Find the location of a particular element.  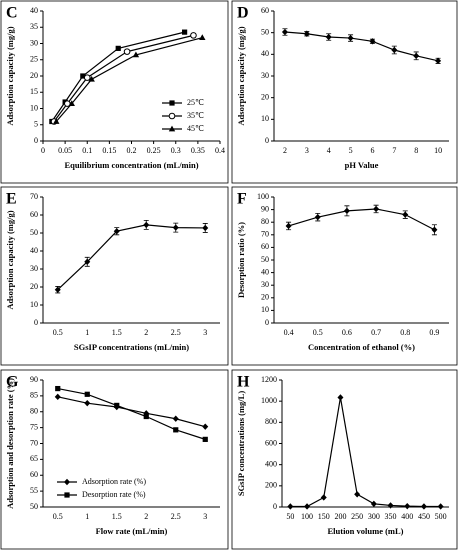

panel-label: G is located at coordinates (12, 382).